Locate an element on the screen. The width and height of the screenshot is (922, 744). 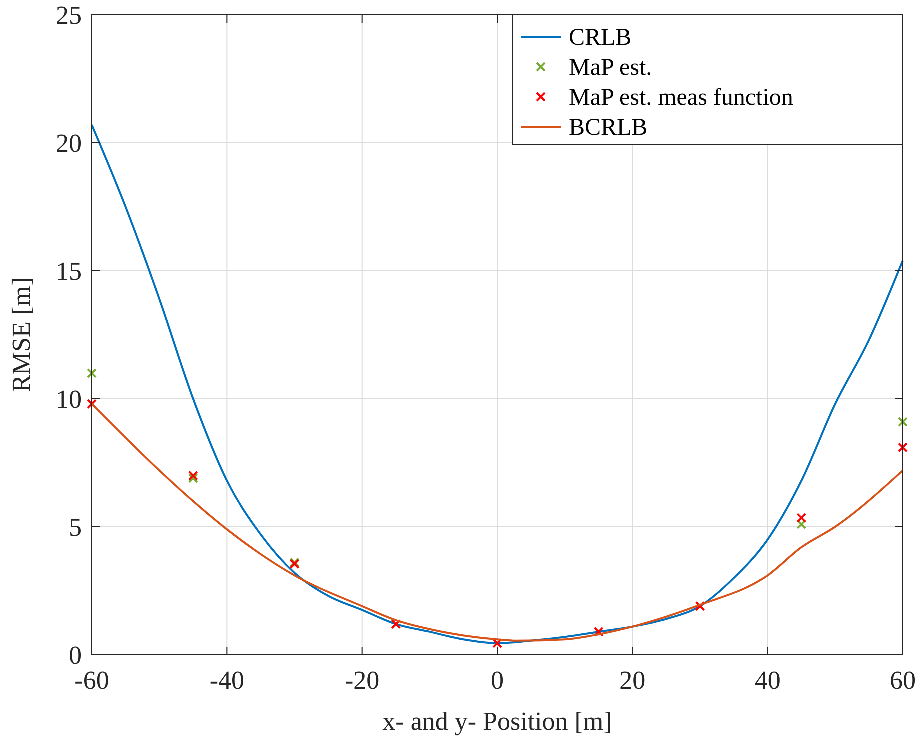
x-tick-label: 60 is located at coordinates (903, 680).